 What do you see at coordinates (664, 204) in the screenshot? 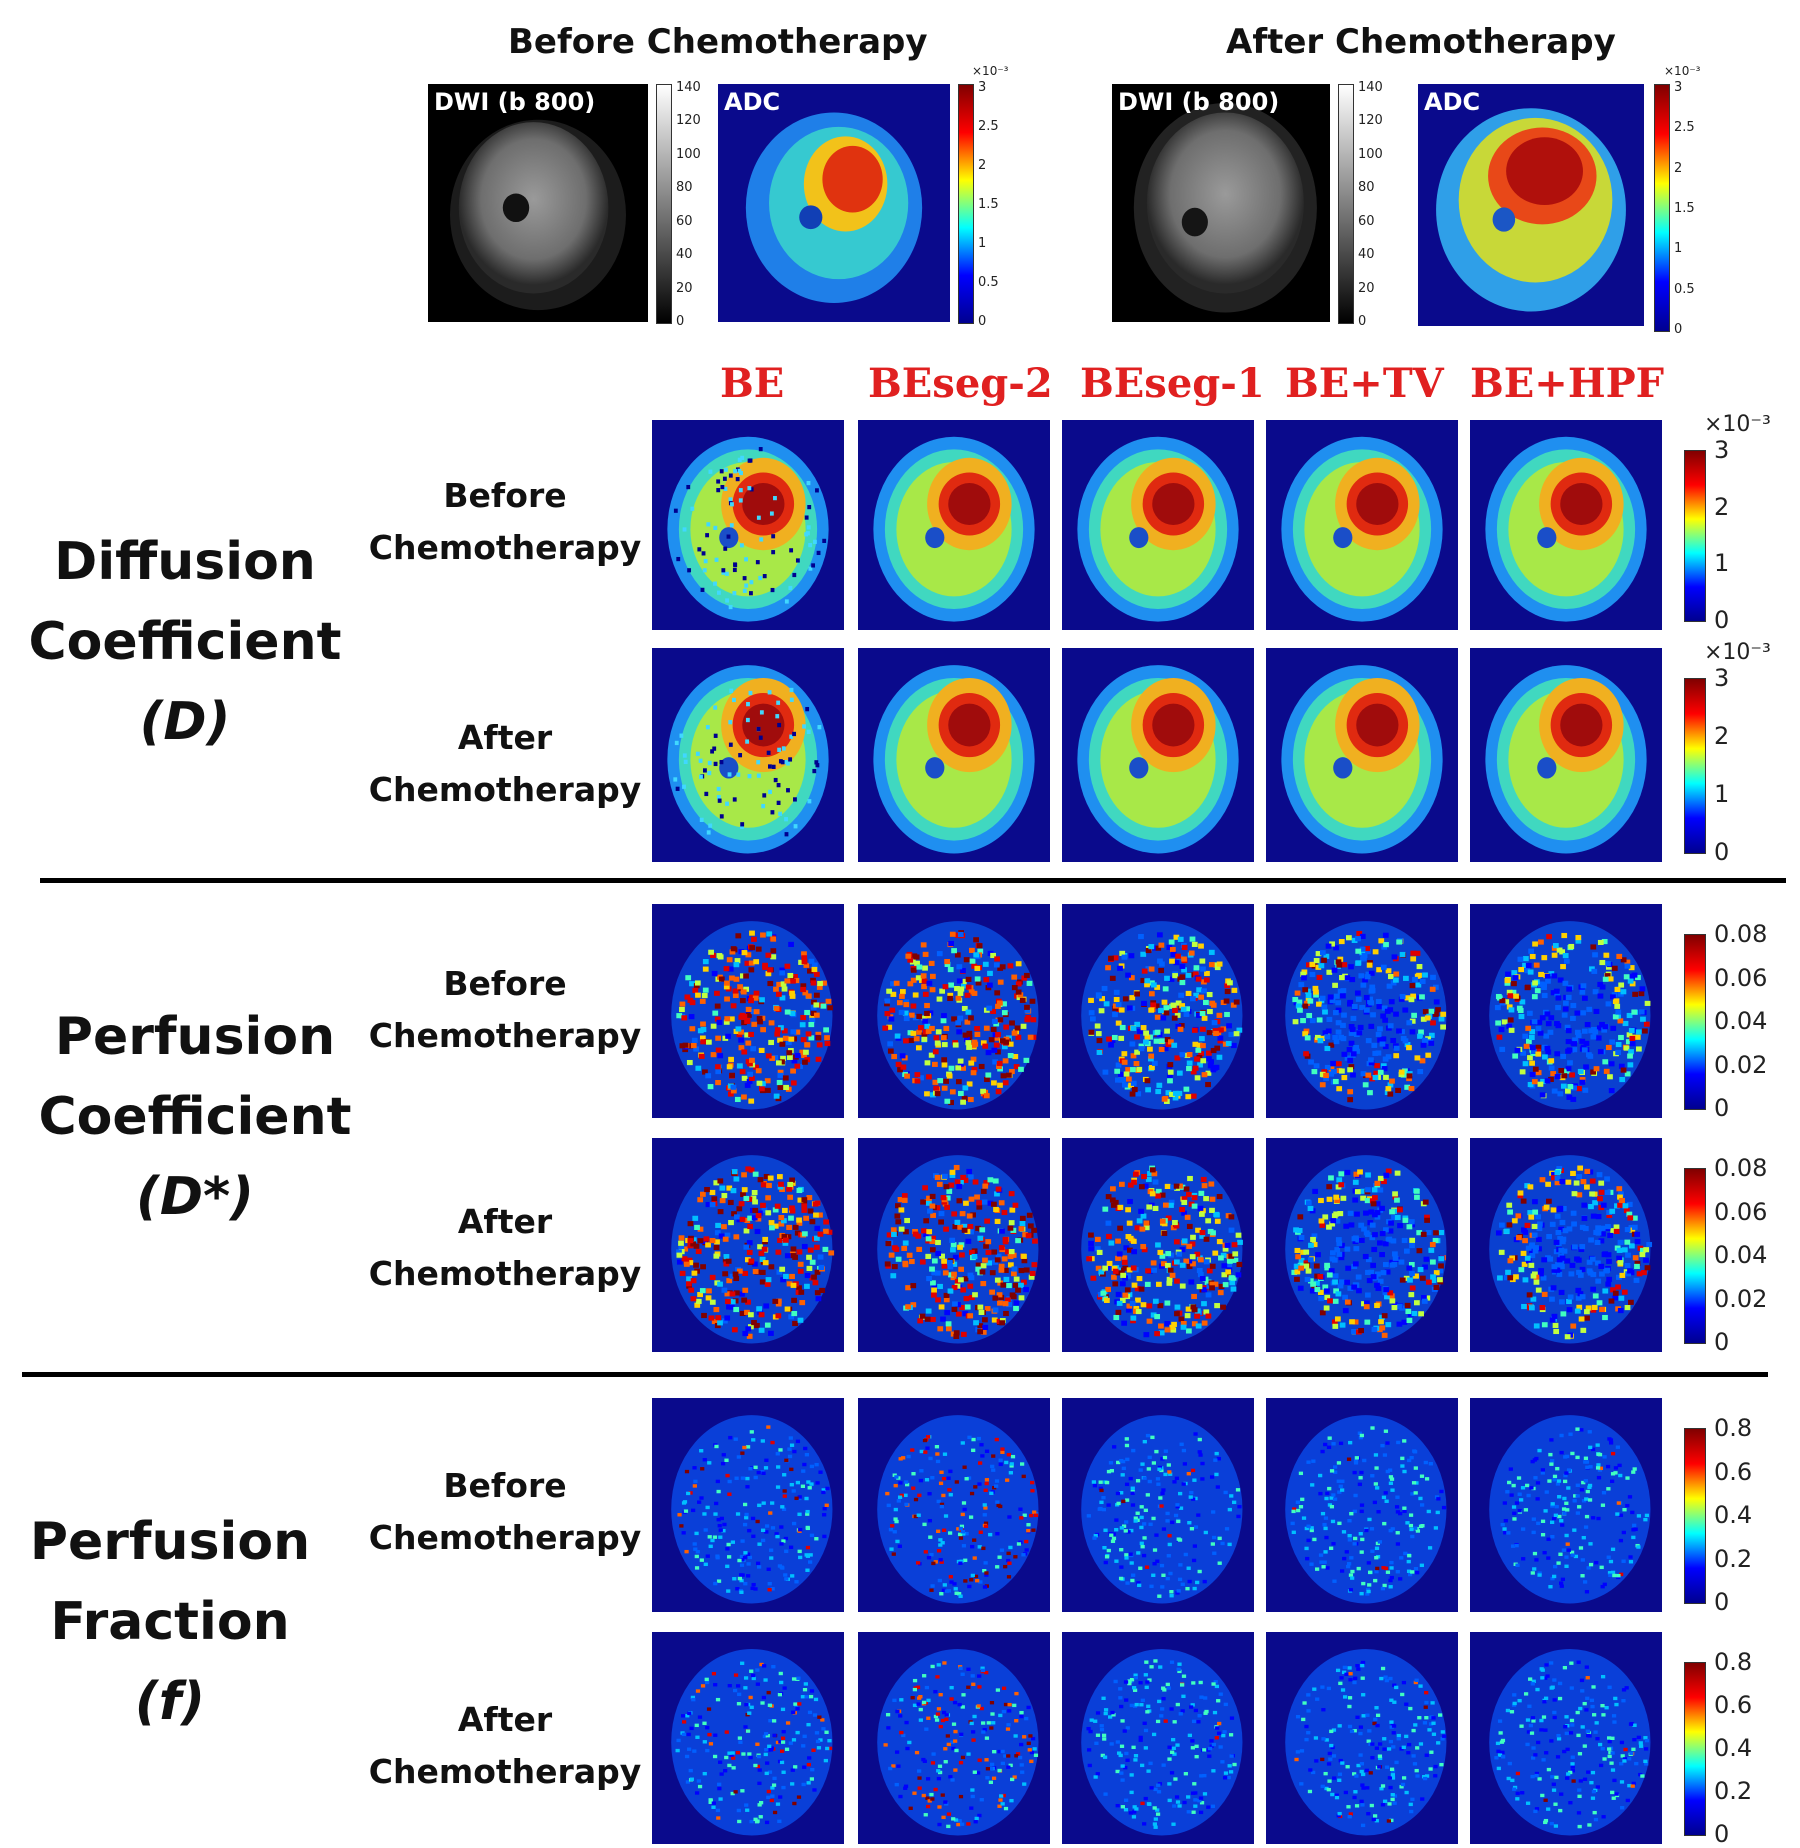
I see `dwi-colorbar-before` at bounding box center [664, 204].